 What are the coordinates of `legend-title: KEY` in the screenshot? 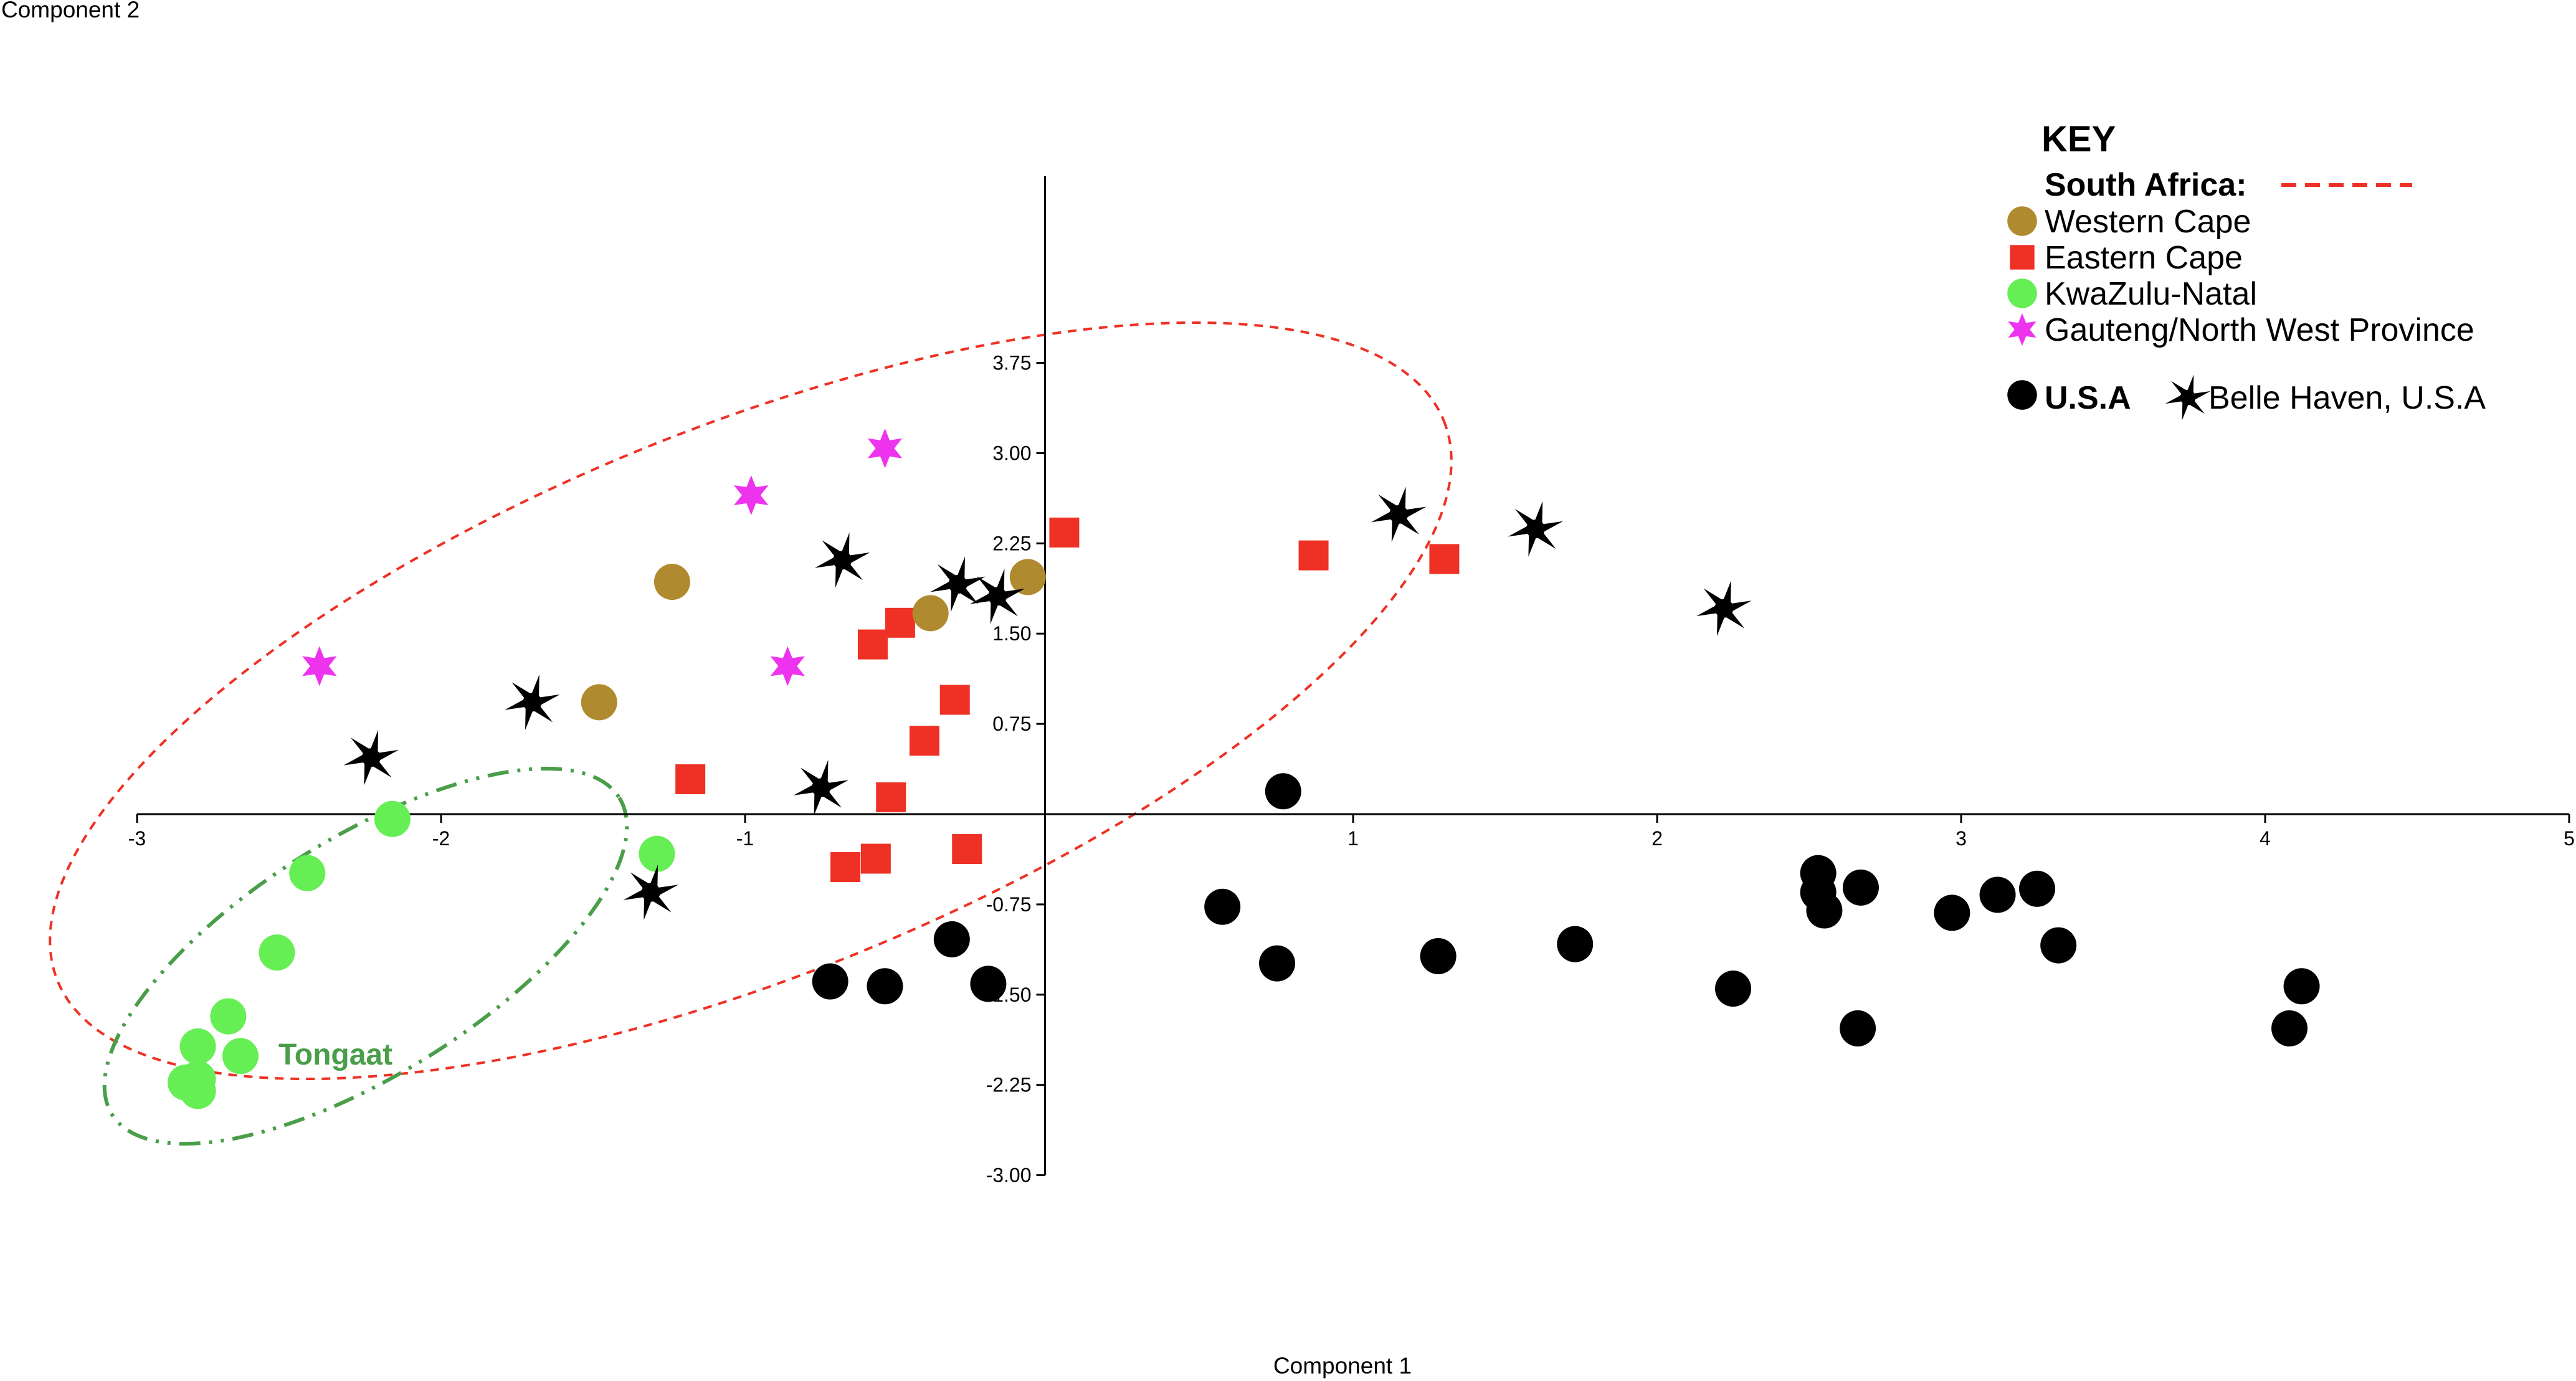 It's located at (2078, 139).